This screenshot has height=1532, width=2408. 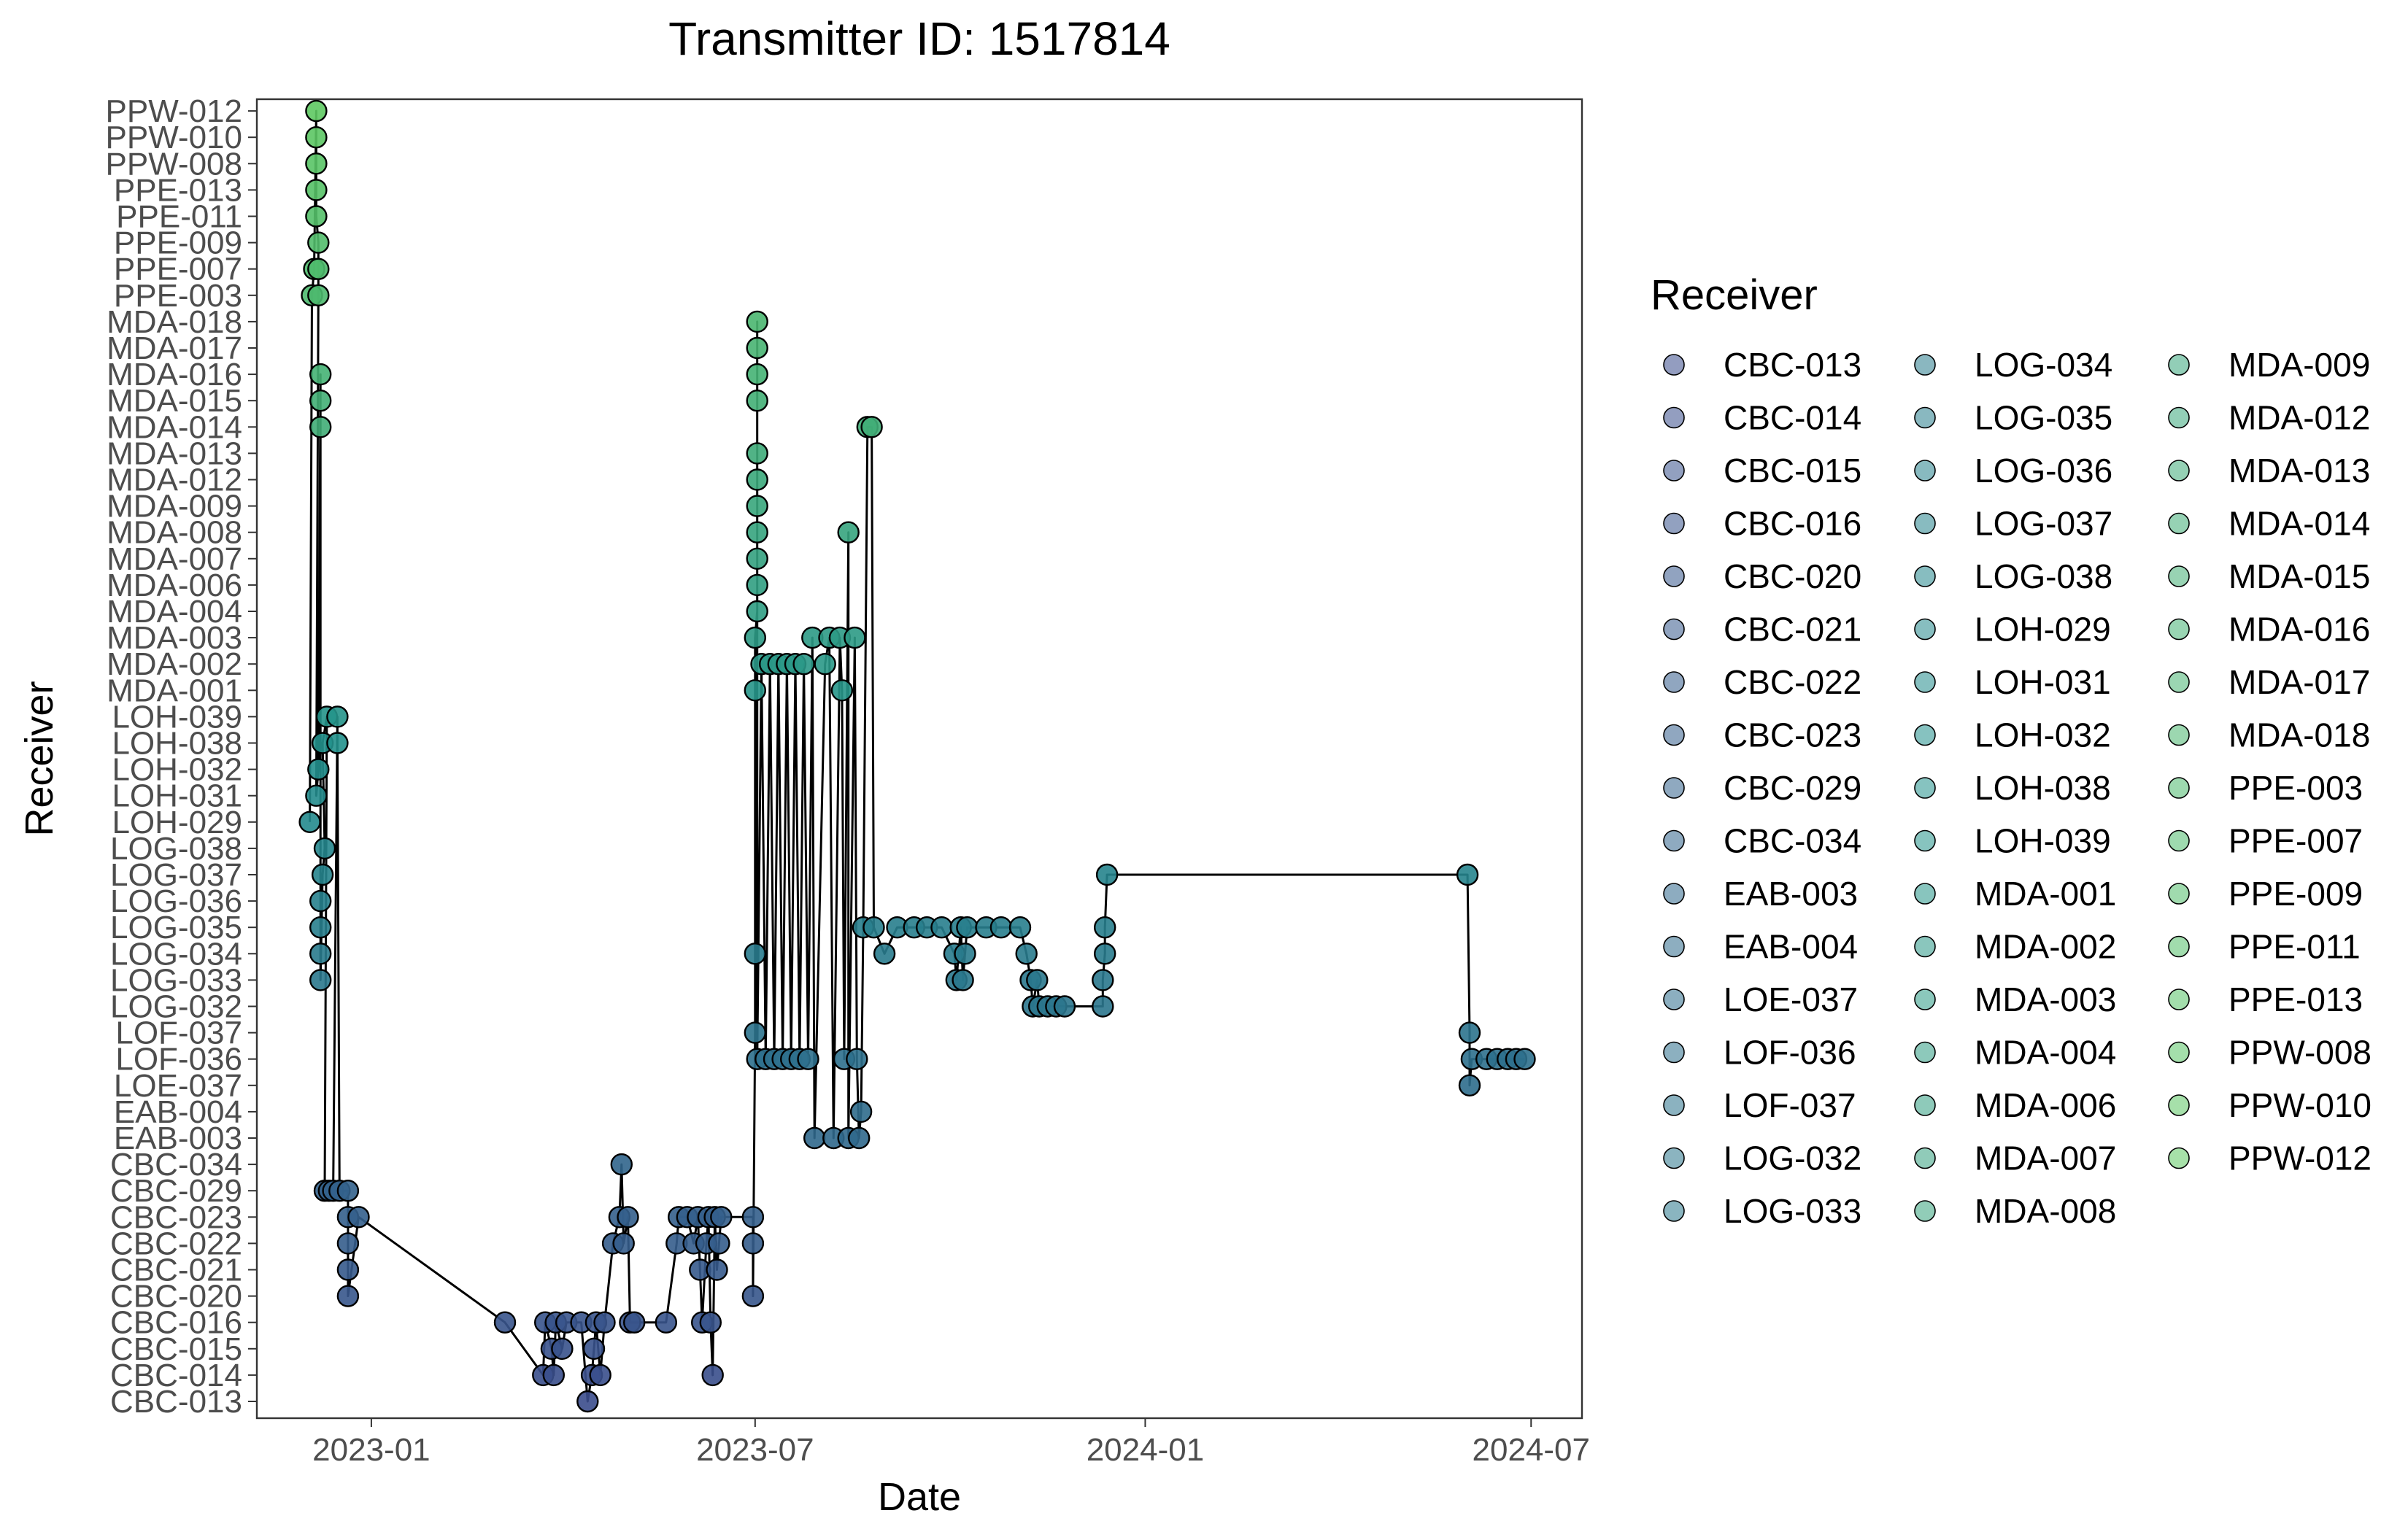 What do you see at coordinates (176, 901) in the screenshot?
I see `y-tick-label: LOG-036` at bounding box center [176, 901].